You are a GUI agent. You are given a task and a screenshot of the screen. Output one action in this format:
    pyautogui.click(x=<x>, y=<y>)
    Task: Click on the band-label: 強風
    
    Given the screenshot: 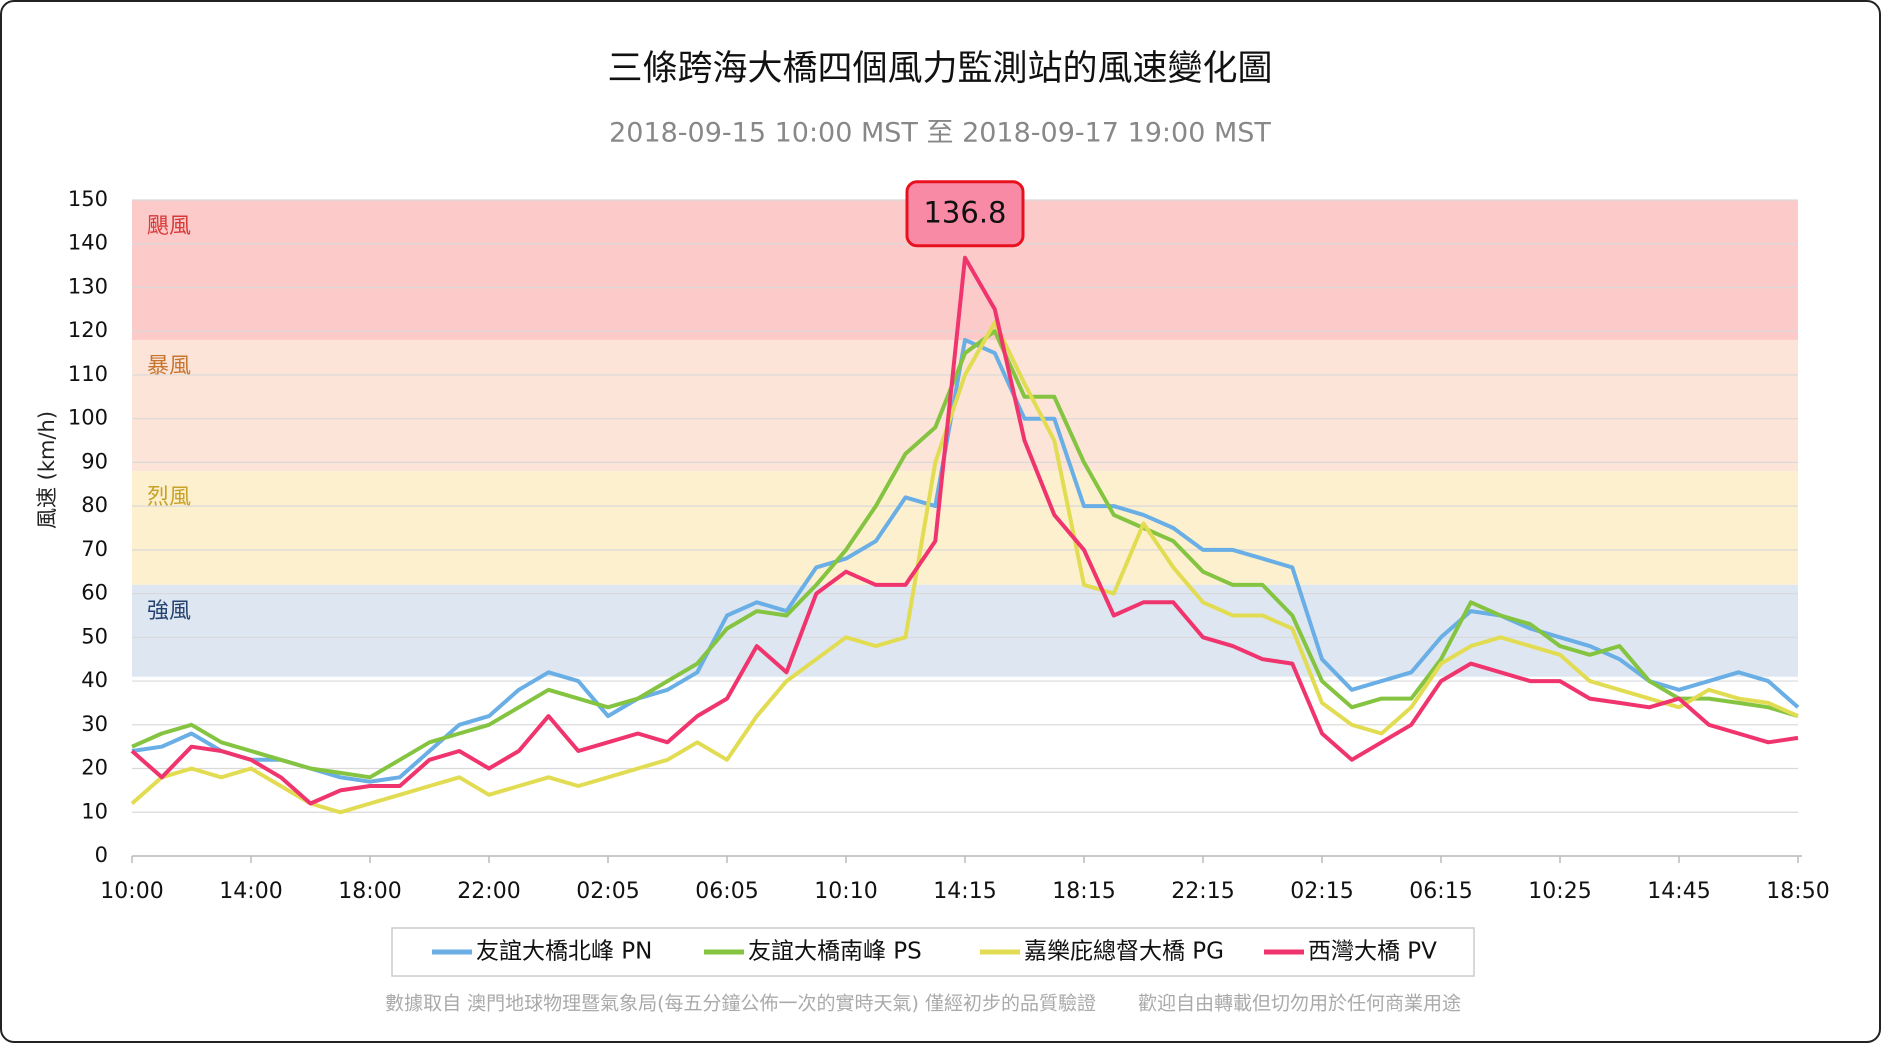 What is the action you would take?
    pyautogui.click(x=169, y=611)
    